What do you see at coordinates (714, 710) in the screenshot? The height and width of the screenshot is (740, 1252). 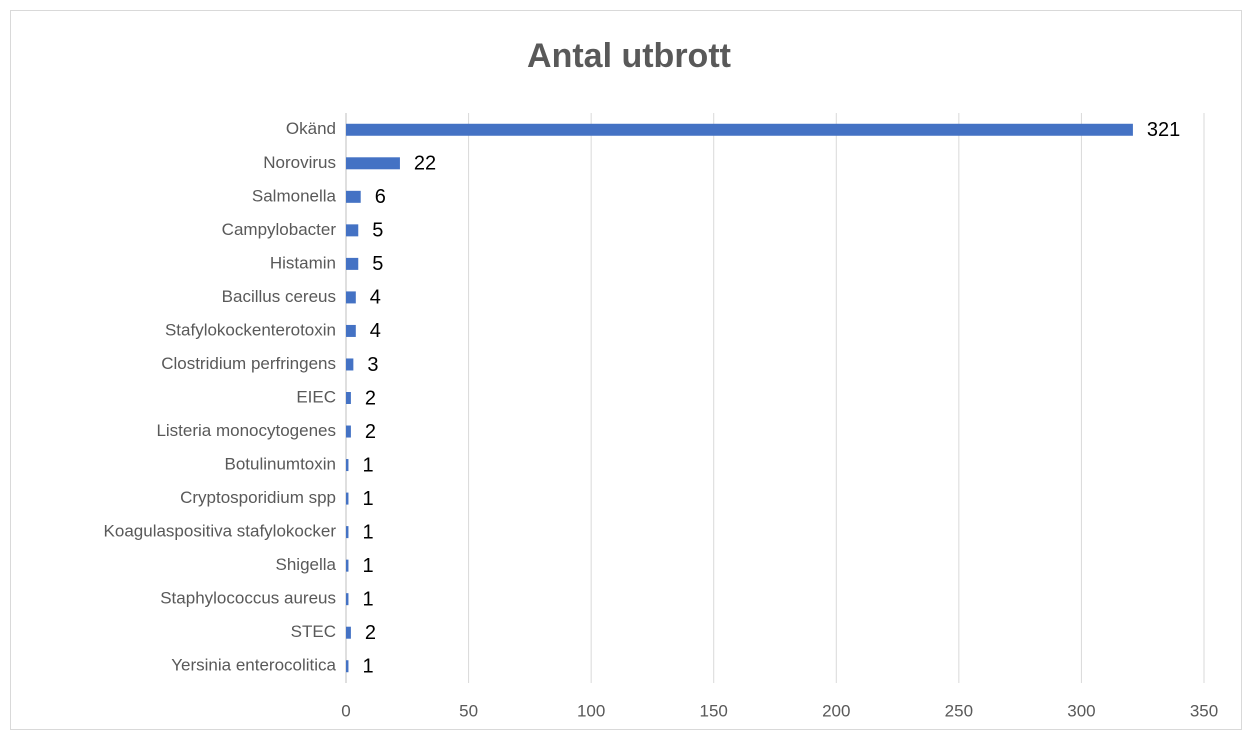 I see `x-tick-label: 150` at bounding box center [714, 710].